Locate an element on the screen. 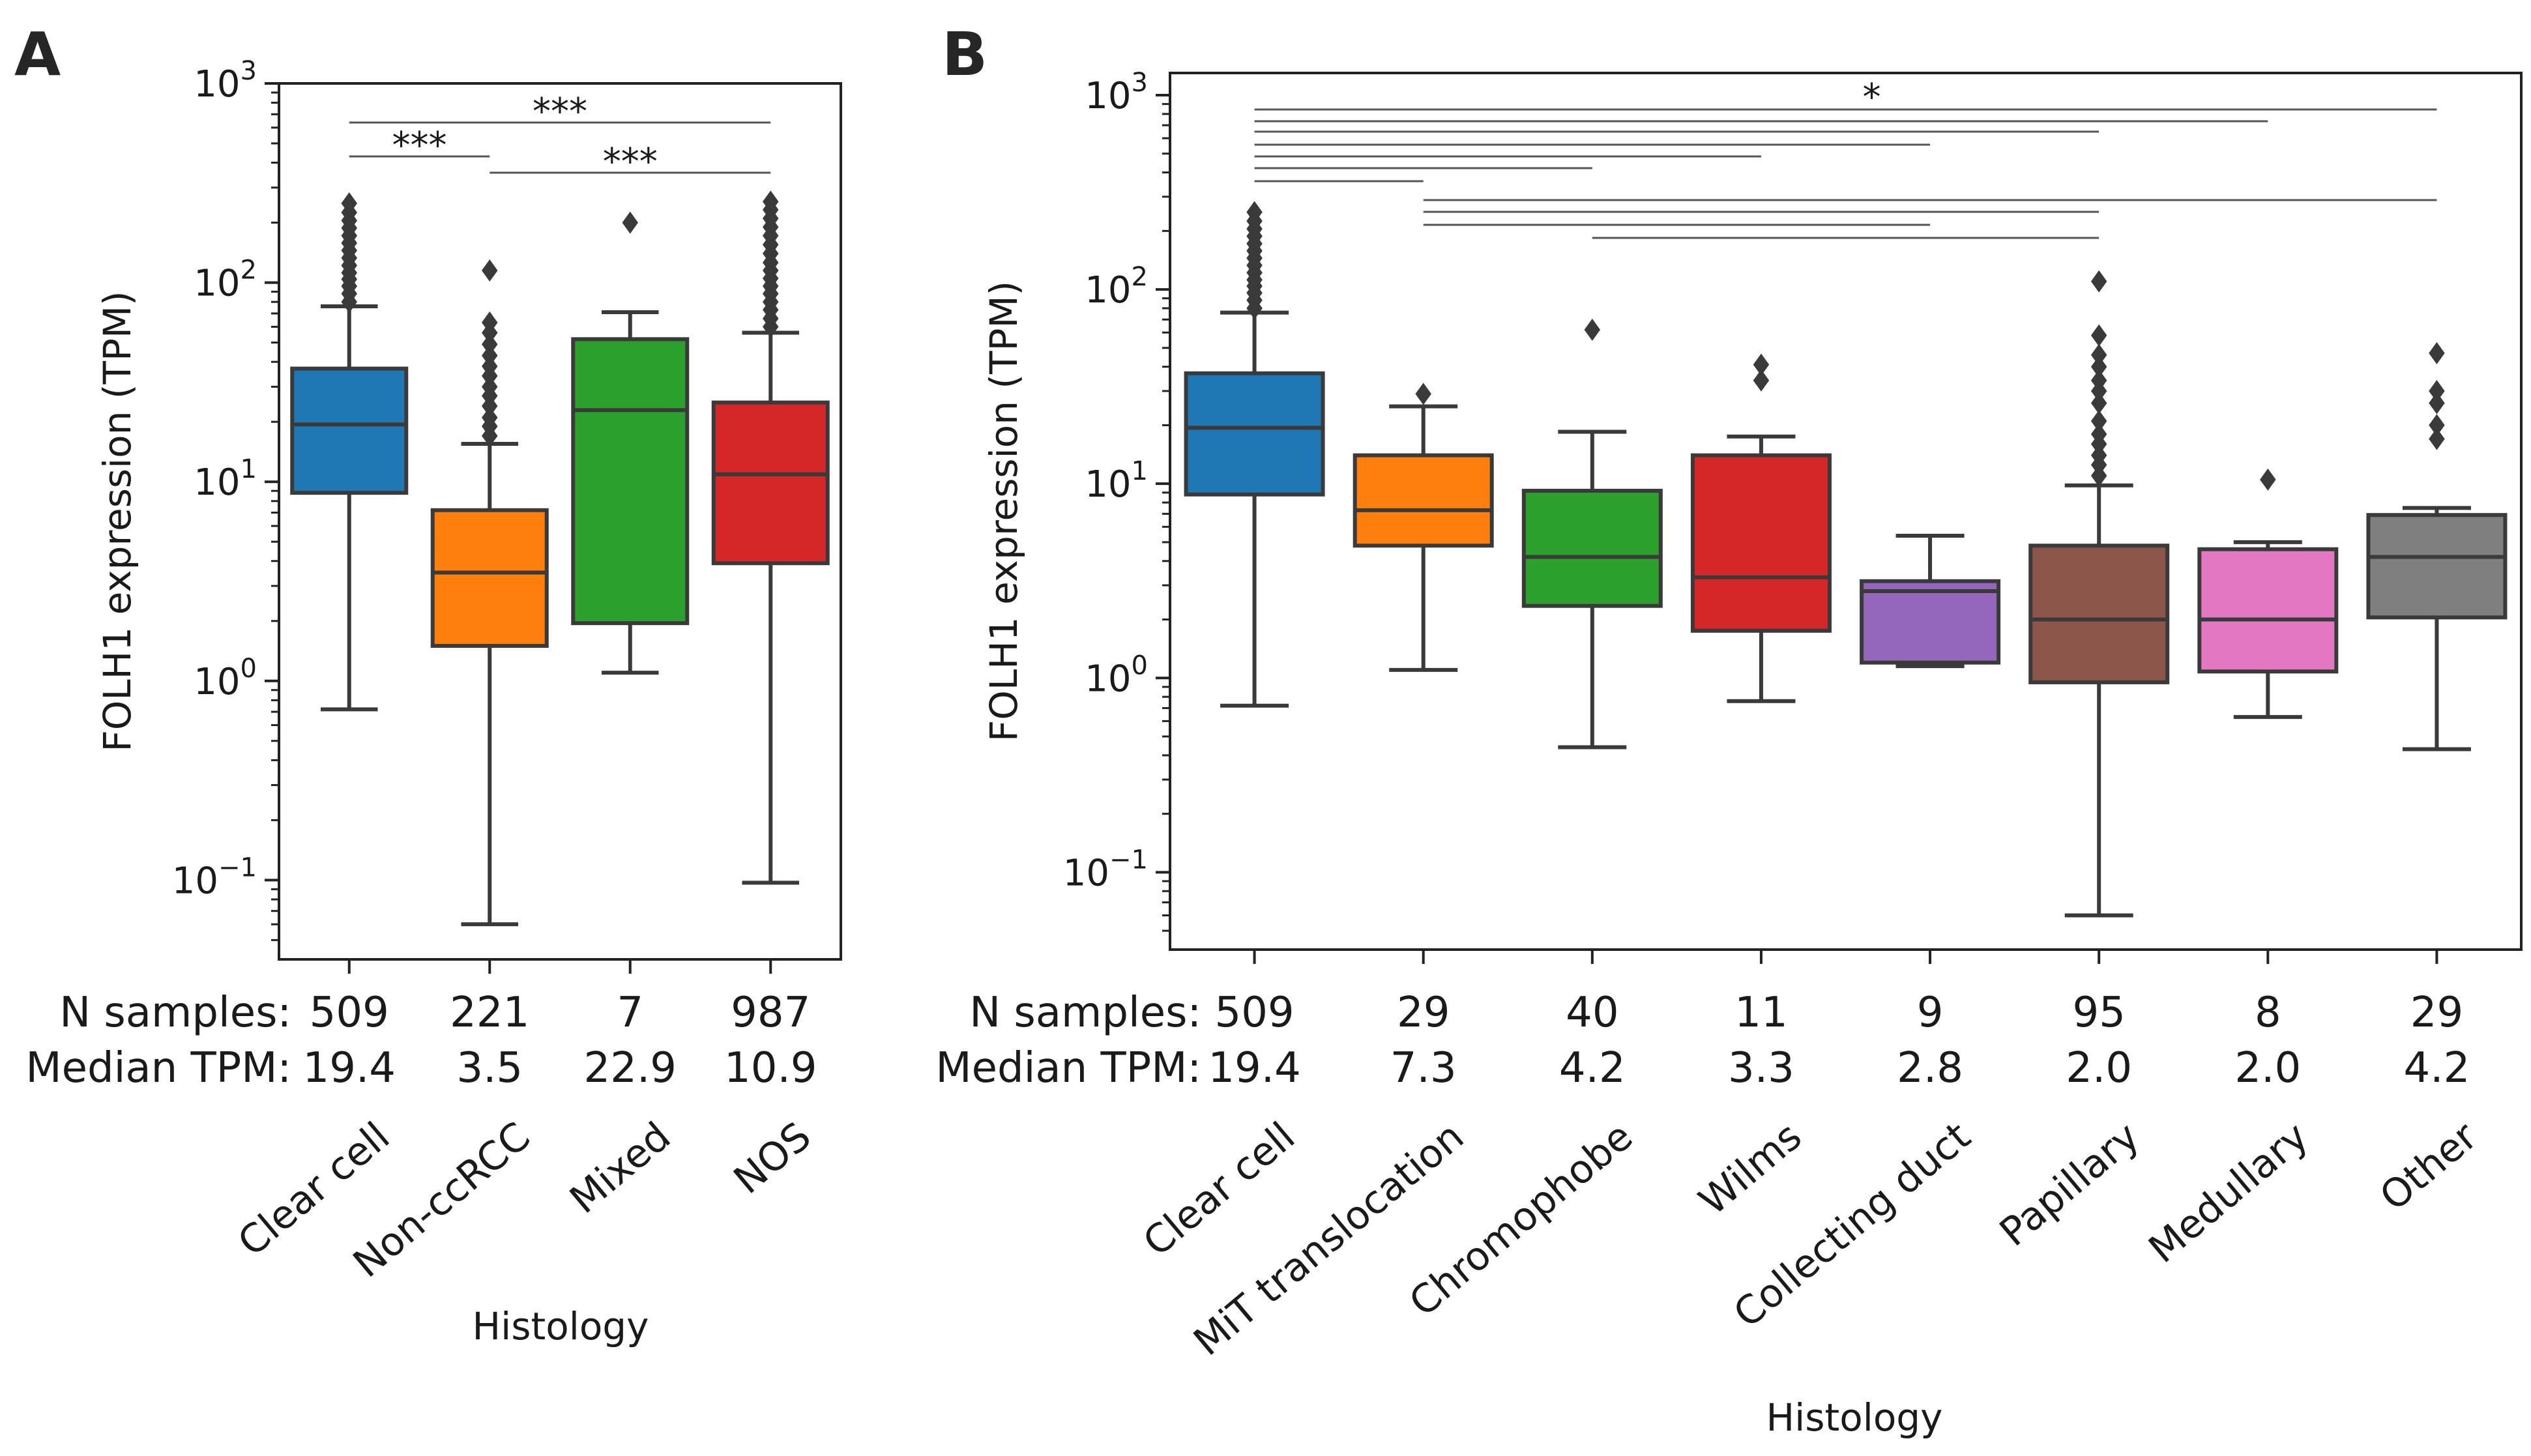  box-papillary is located at coordinates (2099, 594).